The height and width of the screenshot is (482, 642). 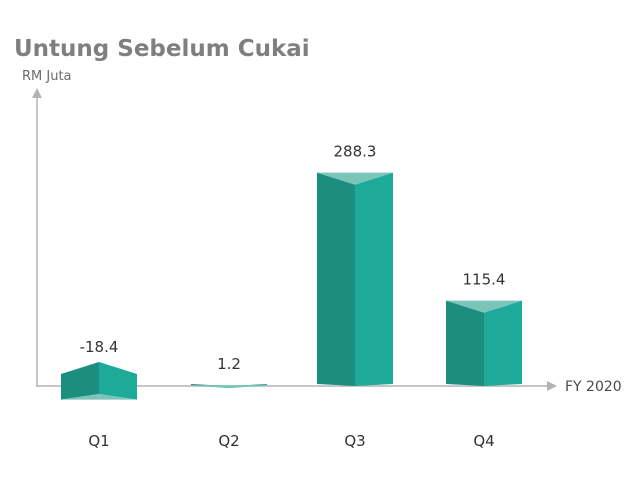 I want to click on bar-q1, so click(x=99, y=381).